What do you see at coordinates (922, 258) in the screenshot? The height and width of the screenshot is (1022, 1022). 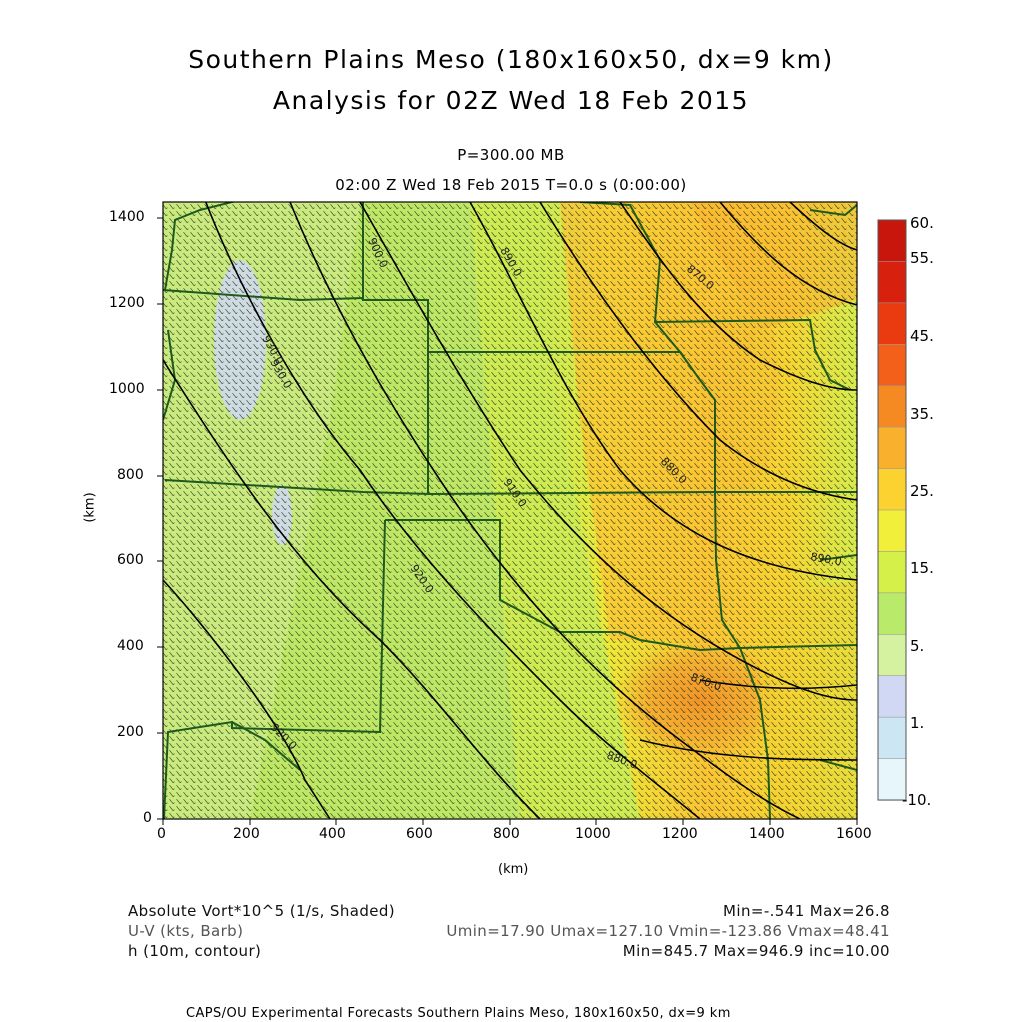 I see `colorbar-label: 55.` at bounding box center [922, 258].